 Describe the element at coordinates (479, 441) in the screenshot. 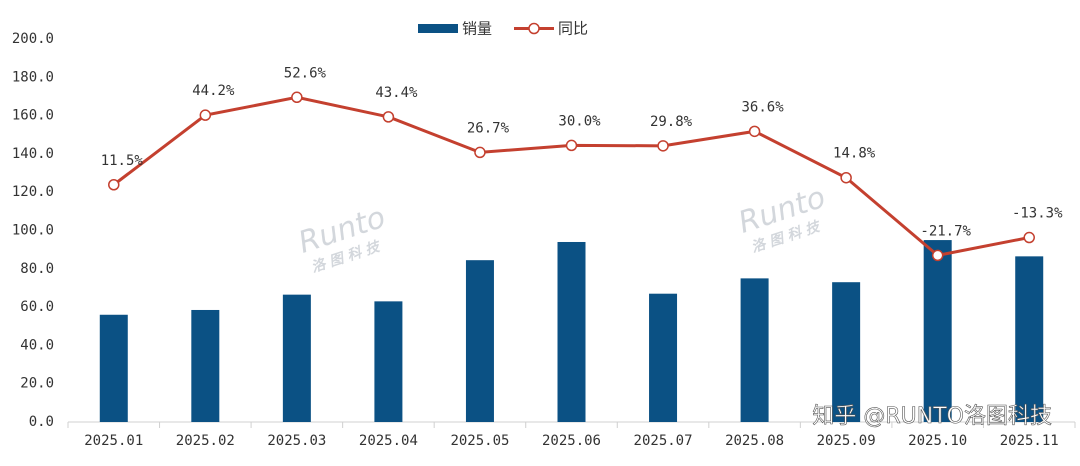

I see `x-tick-label: 2025.05` at that location.